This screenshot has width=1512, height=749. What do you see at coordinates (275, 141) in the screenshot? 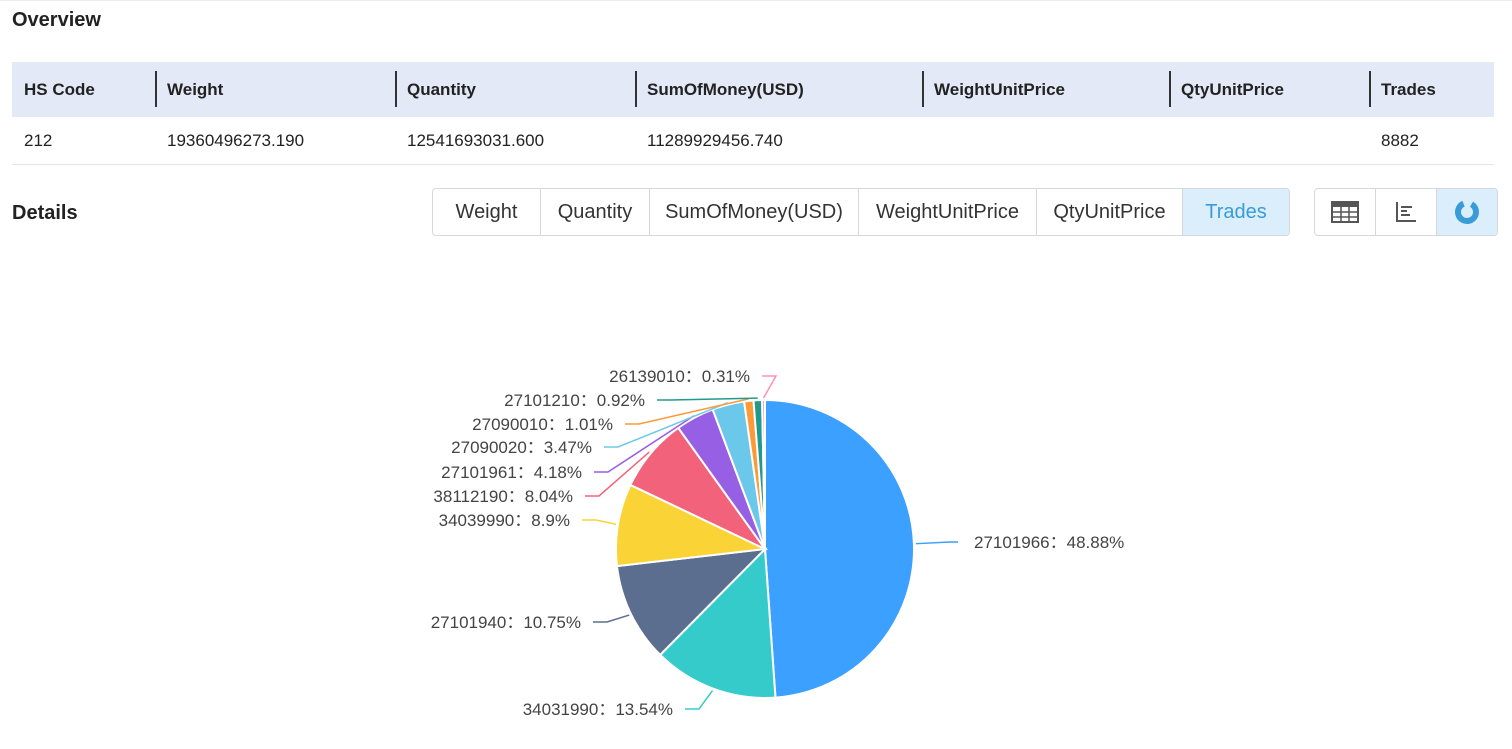
I see `cell-weight: 19360496273.190` at bounding box center [275, 141].